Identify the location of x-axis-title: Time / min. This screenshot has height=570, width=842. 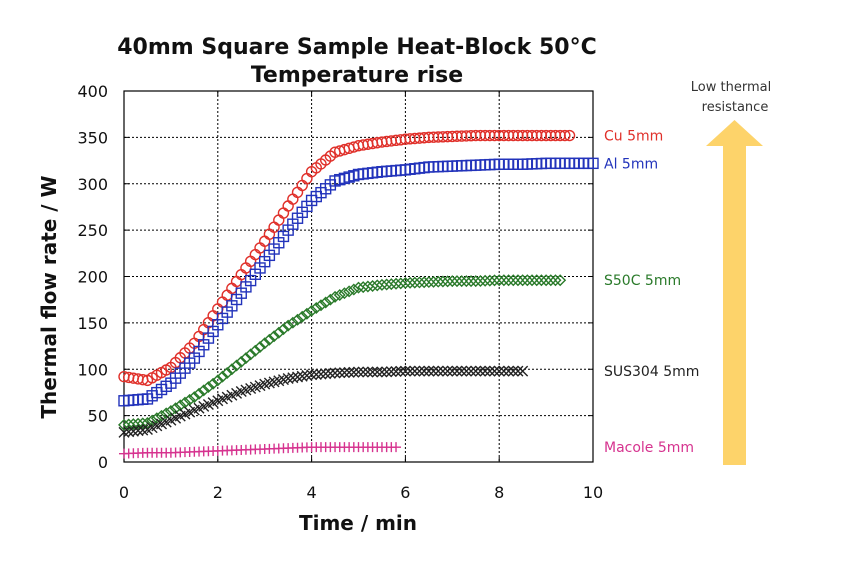
(358, 523).